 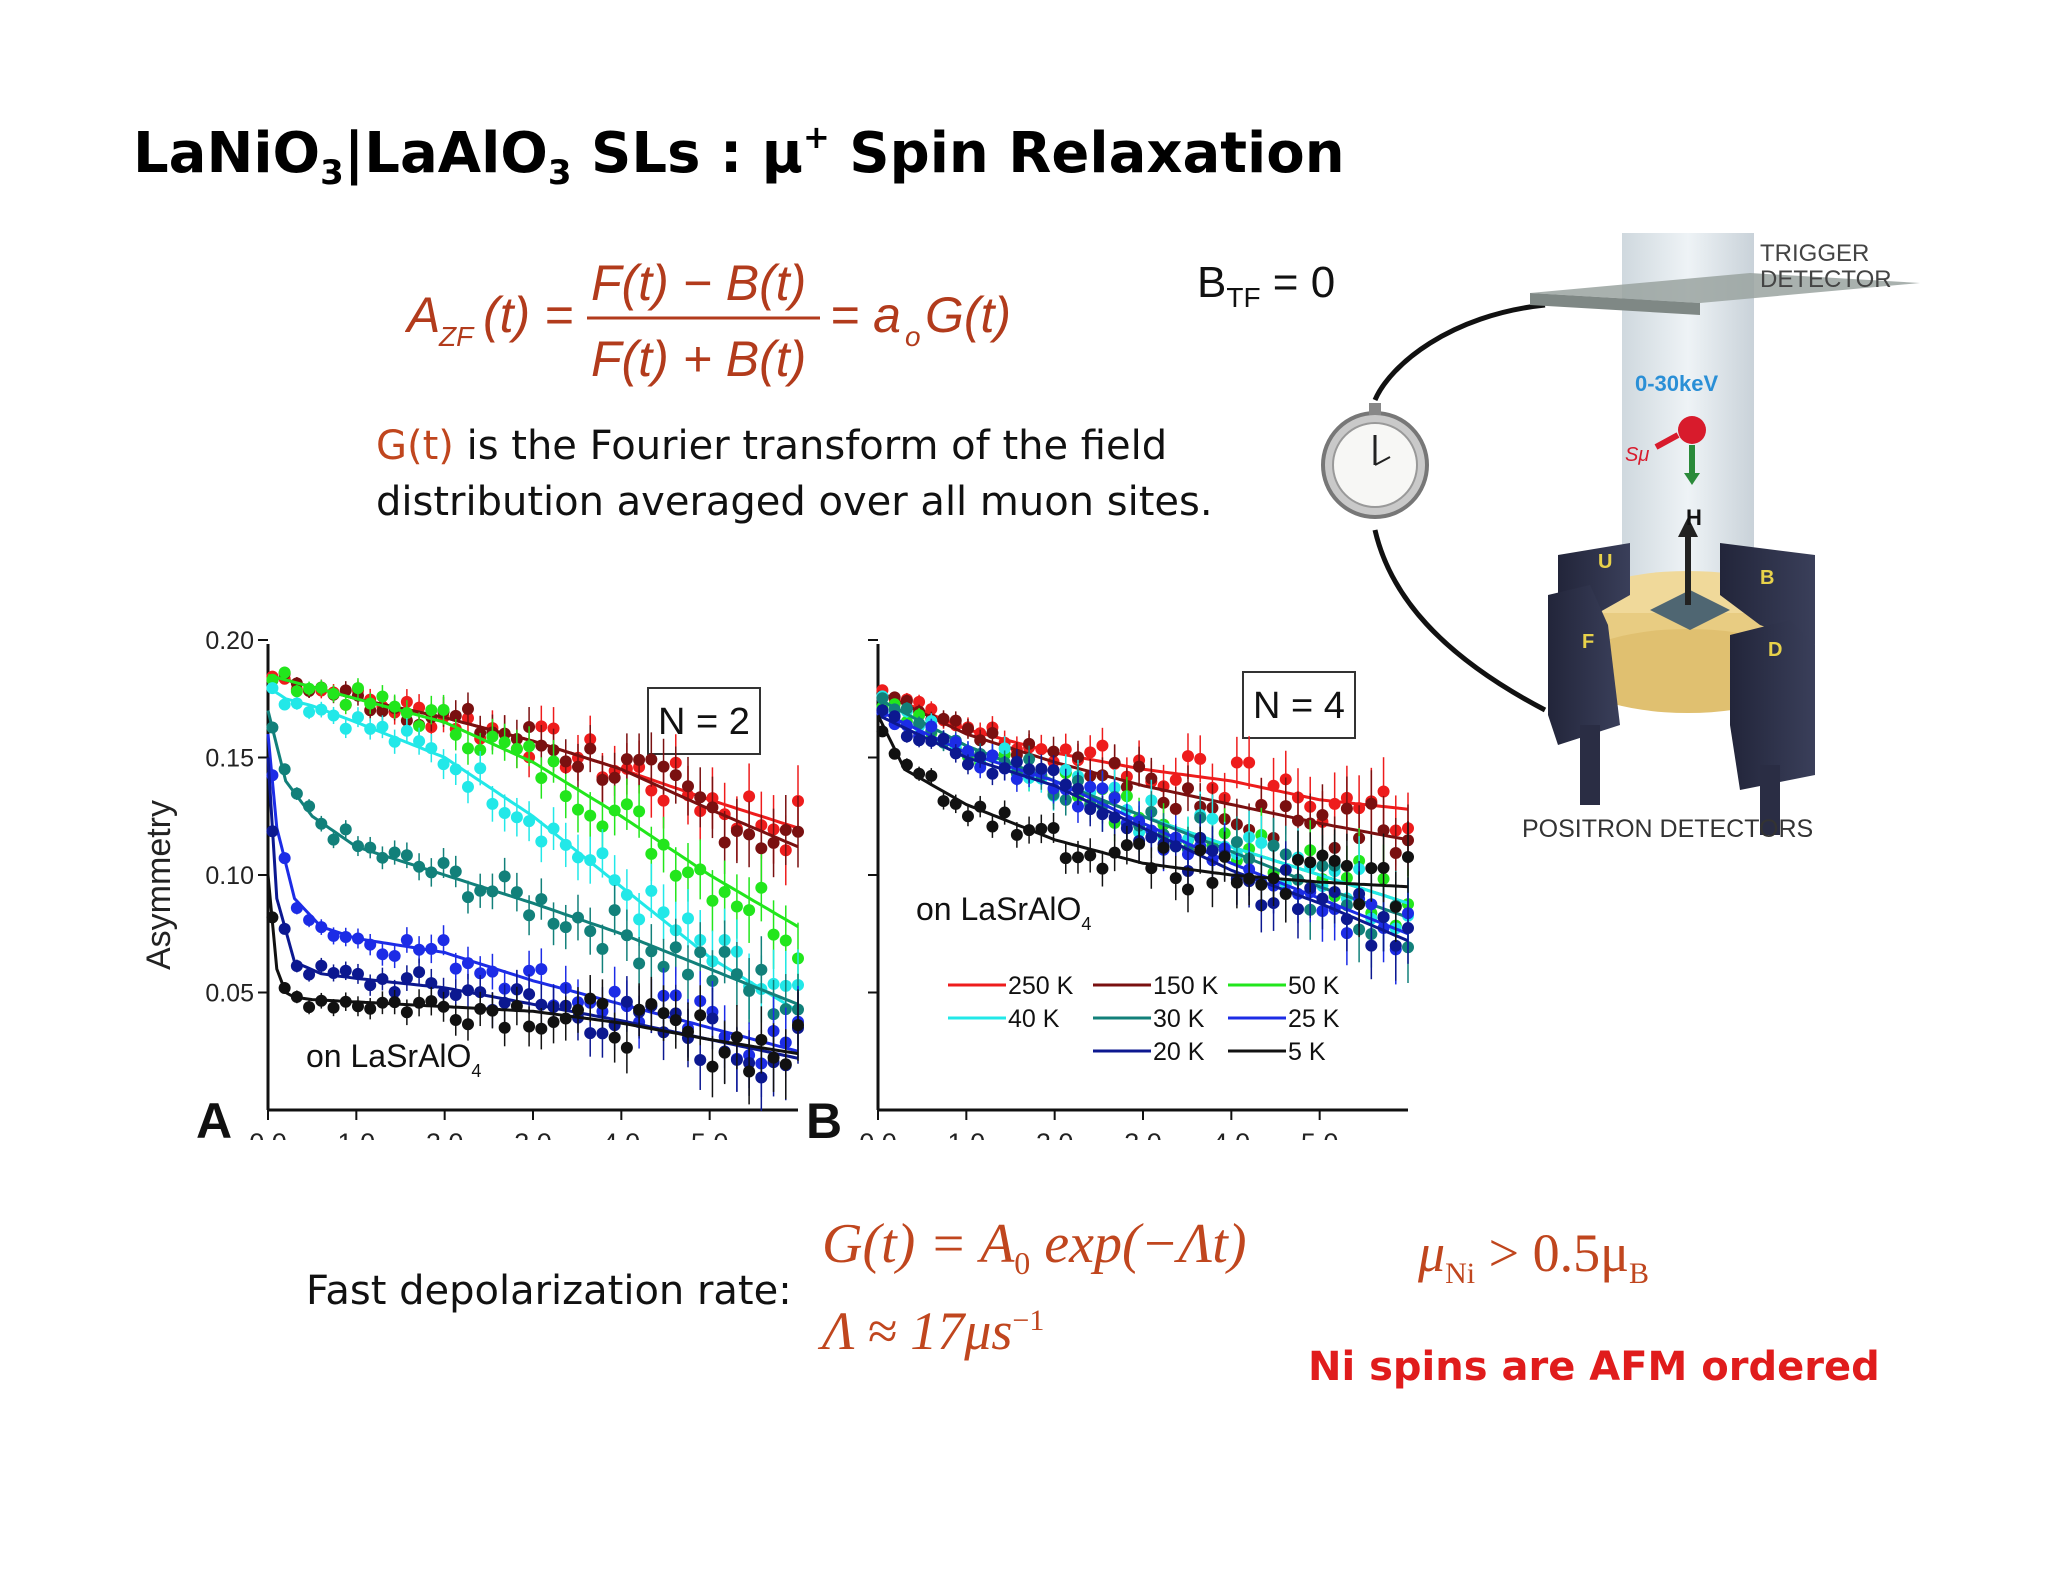 What do you see at coordinates (1637, 455) in the screenshot?
I see `spin-label: Sμ` at bounding box center [1637, 455].